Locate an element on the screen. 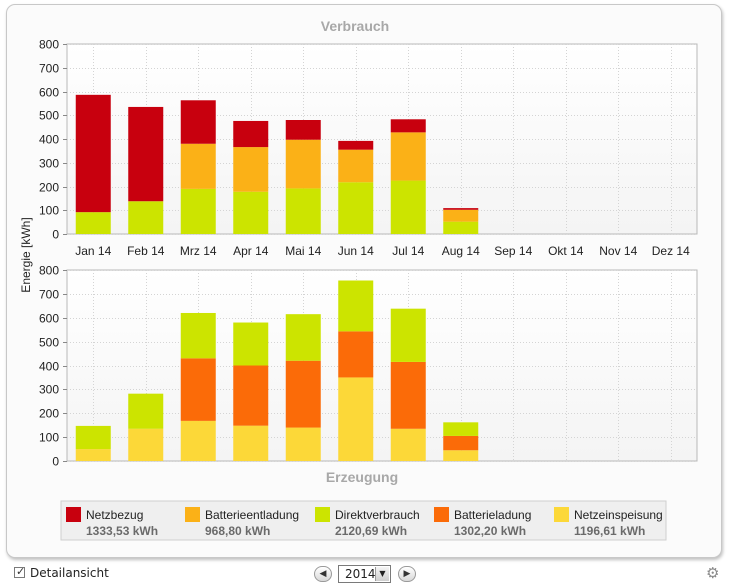 The height and width of the screenshot is (587, 730). legend-swatch-batterieladung is located at coordinates (441, 514).